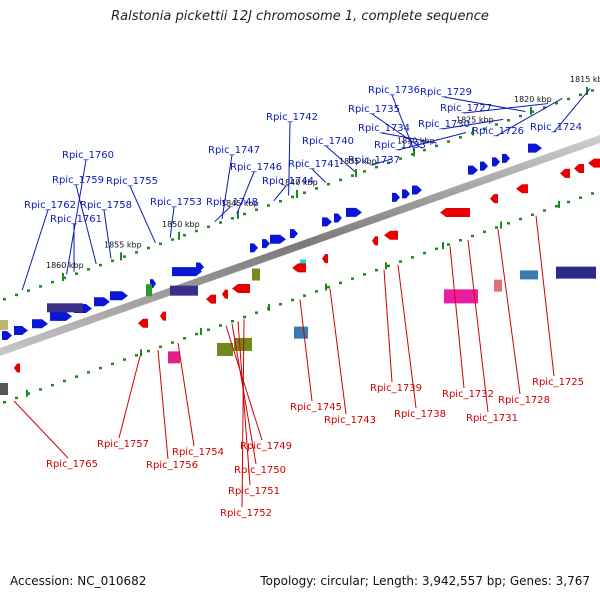 The width and height of the screenshot is (600, 600). Describe the element at coordinates (416, 140) in the screenshot. I see `kbp-label: 1830 kbp` at that location.